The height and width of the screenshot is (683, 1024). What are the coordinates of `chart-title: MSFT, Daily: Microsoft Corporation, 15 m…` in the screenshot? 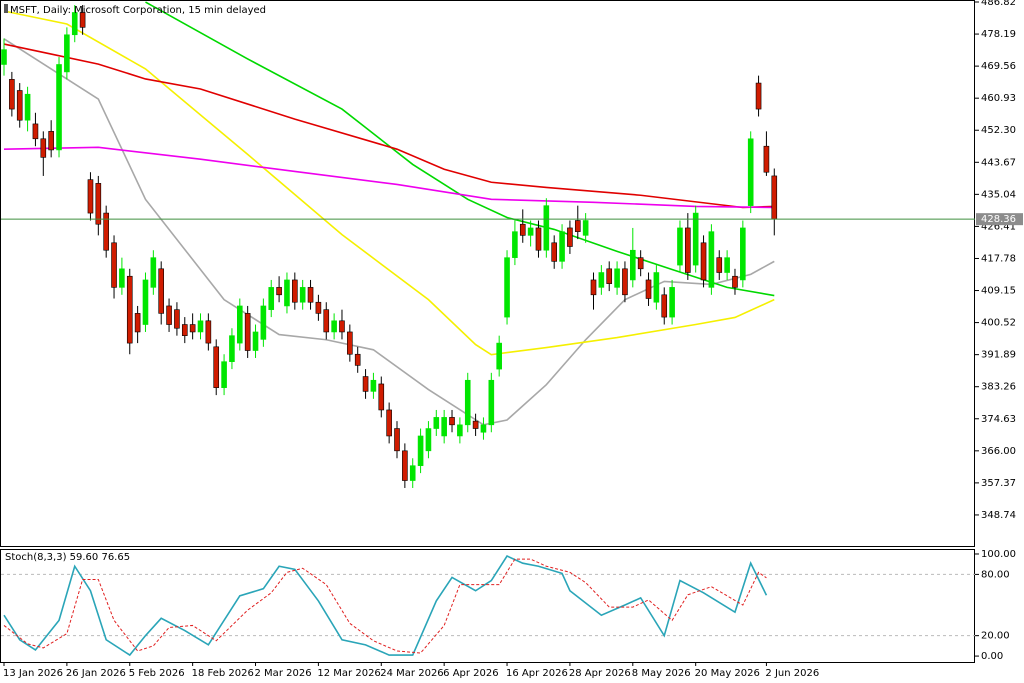 It's located at (138, 10).